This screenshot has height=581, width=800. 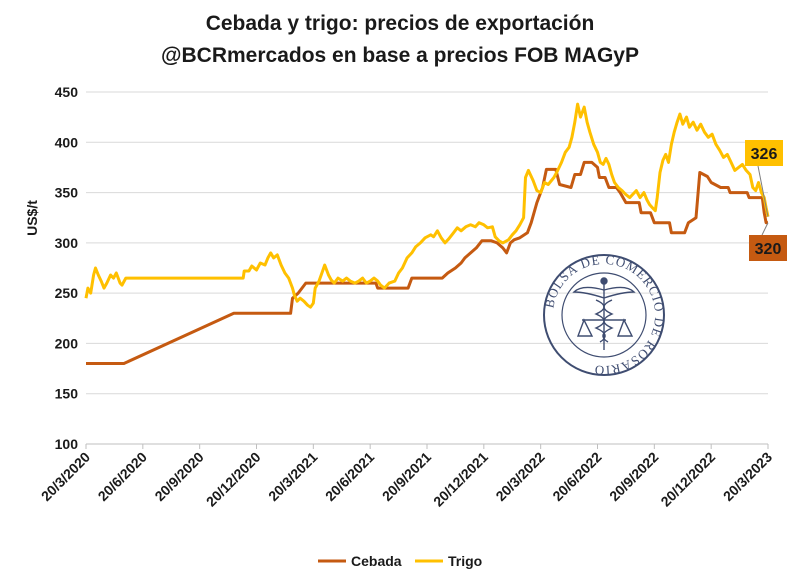 I want to click on x-tick-label: 20/9/2022, so click(x=634, y=477).